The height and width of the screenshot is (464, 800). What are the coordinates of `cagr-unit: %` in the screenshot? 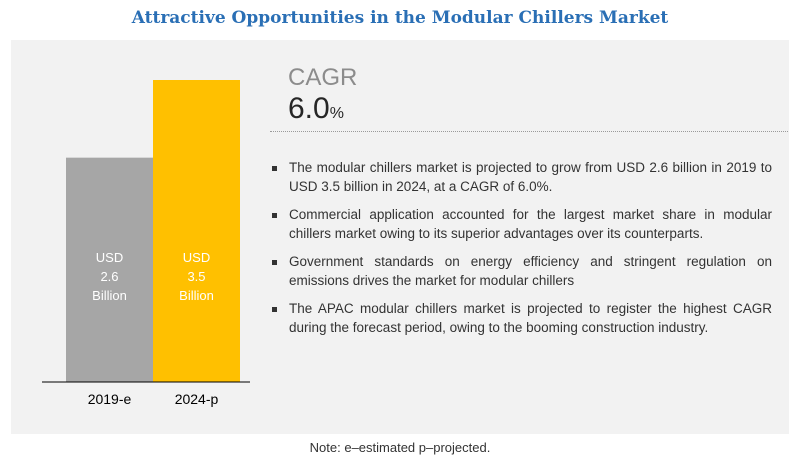 It's located at (336, 113).